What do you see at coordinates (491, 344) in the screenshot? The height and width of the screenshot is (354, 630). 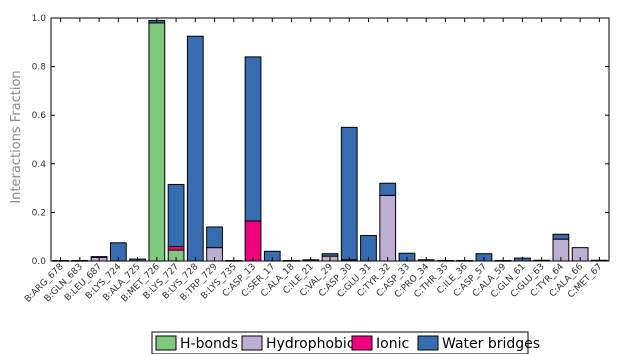 I see `legend-label: Water bridges` at bounding box center [491, 344].